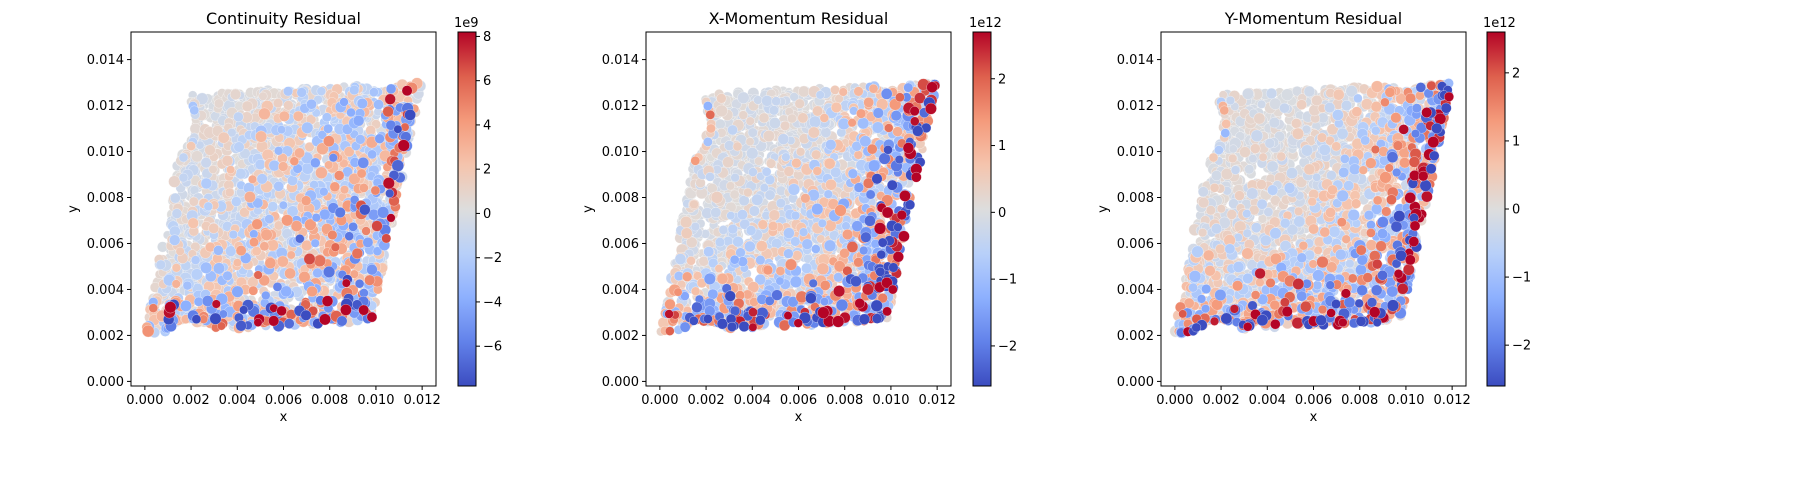  What do you see at coordinates (375, 400) in the screenshot?
I see `x-tick-label: 0.010` at bounding box center [375, 400].